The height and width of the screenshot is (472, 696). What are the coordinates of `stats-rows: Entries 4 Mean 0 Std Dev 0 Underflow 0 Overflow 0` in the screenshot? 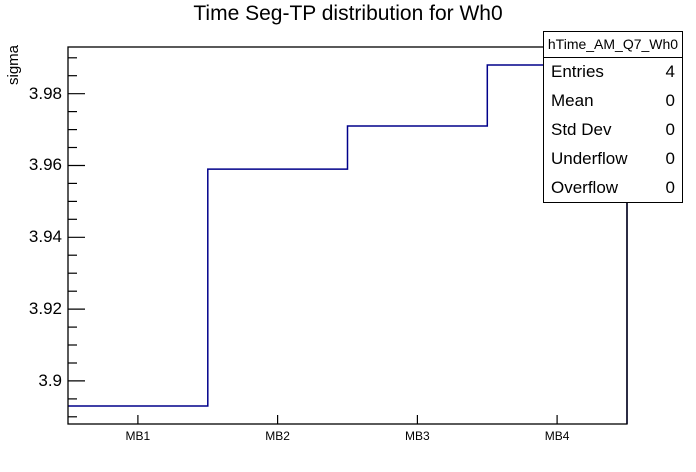 It's located at (613, 130).